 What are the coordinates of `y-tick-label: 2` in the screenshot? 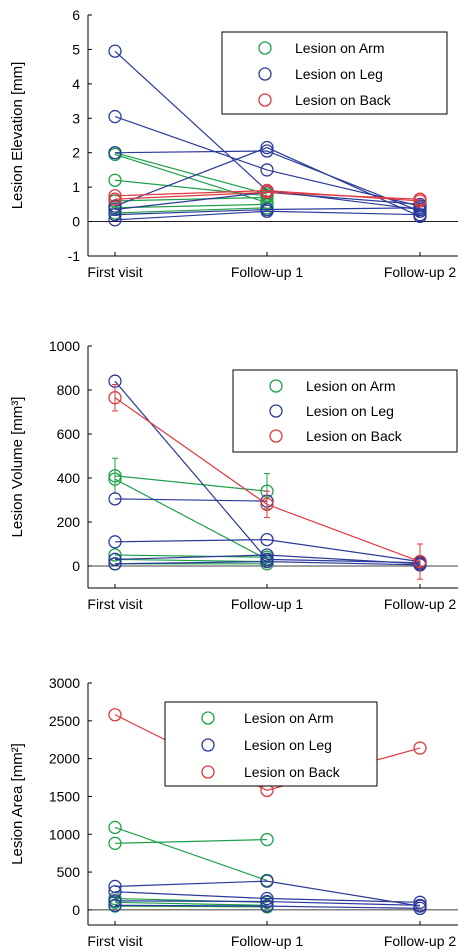 It's located at (76, 153).